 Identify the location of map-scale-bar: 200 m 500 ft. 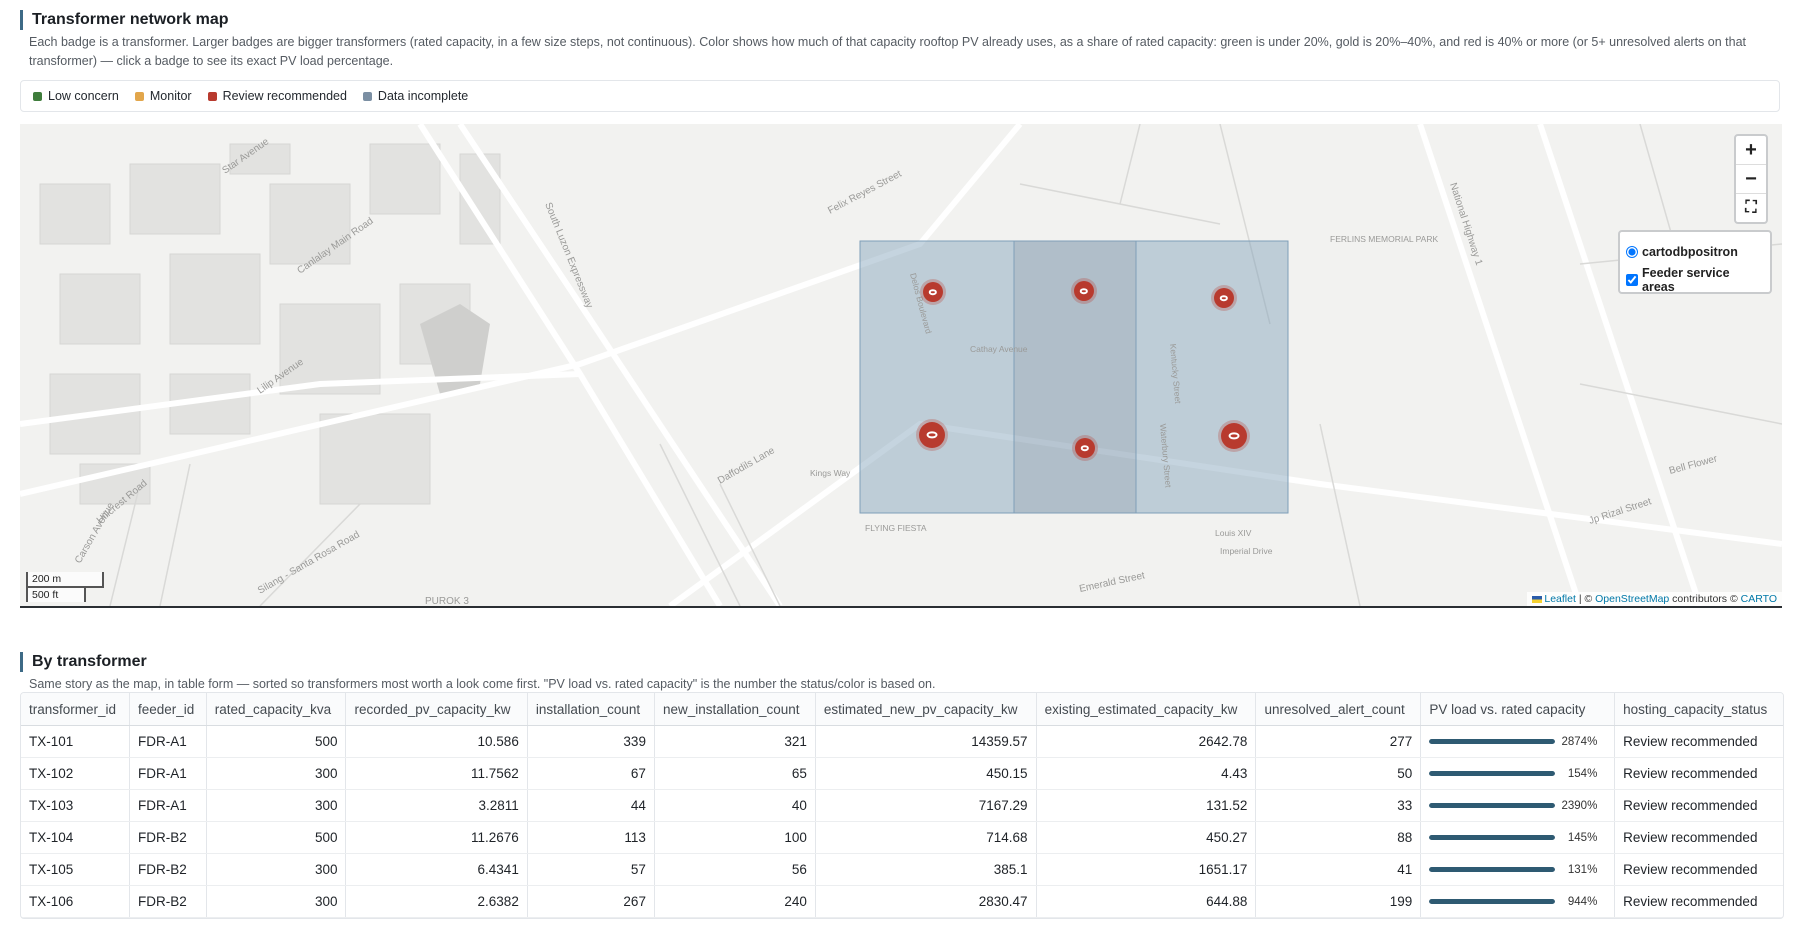
(65, 587).